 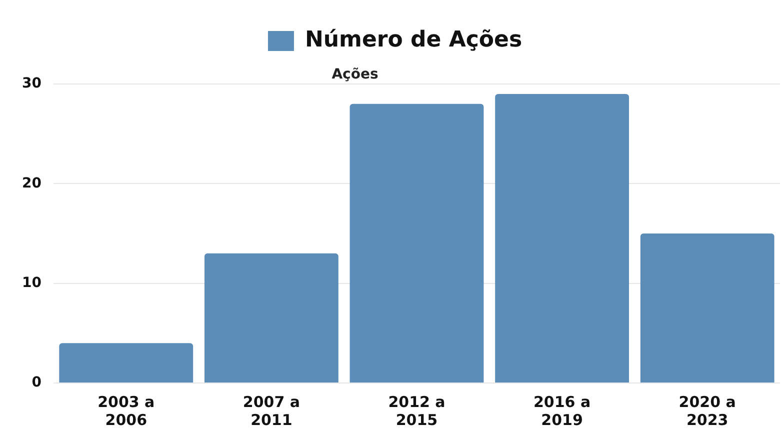 I want to click on y-tick-label: 10, so click(x=32, y=282).